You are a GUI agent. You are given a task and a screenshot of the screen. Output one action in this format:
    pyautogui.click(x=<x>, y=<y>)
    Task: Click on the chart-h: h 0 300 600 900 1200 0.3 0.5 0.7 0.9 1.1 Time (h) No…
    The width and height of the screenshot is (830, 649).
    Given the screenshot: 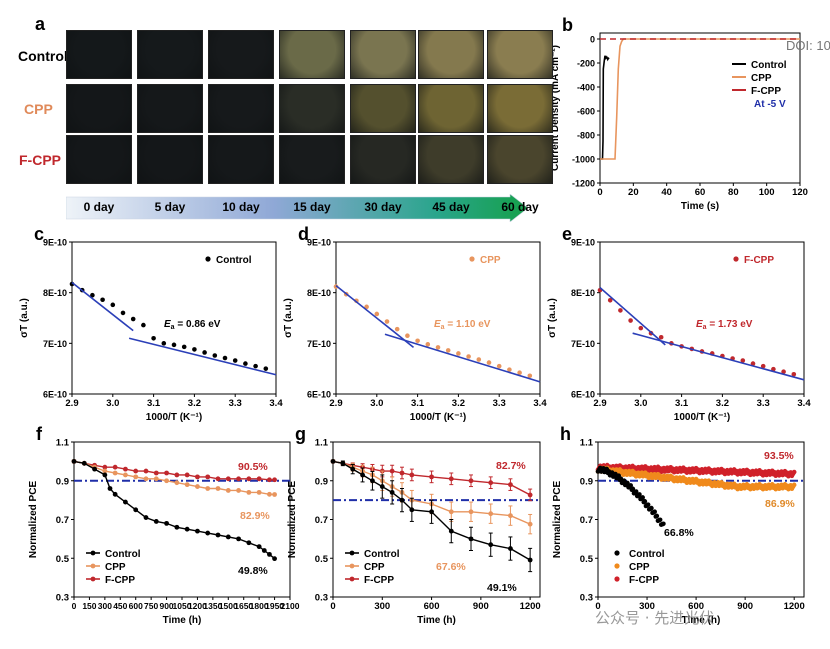 What is the action you would take?
    pyautogui.click(x=678, y=525)
    